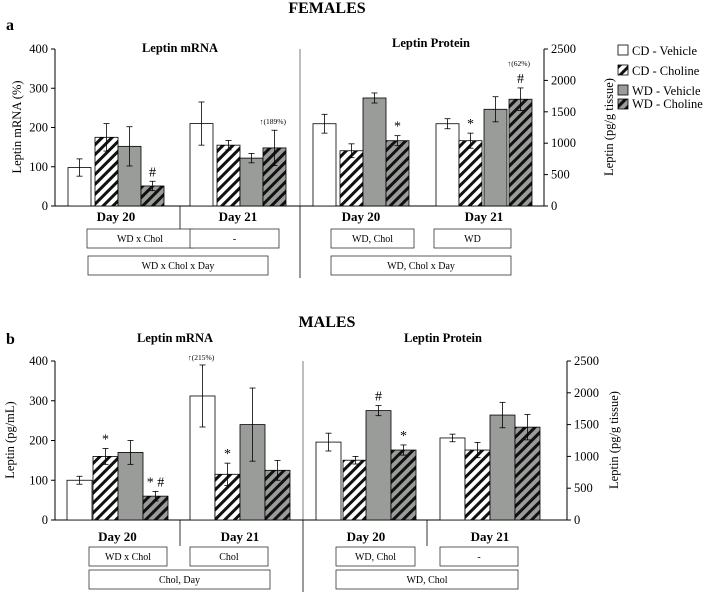  What do you see at coordinates (667, 104) in the screenshot?
I see `legend-label-wd-choline: WD - Choline` at bounding box center [667, 104].